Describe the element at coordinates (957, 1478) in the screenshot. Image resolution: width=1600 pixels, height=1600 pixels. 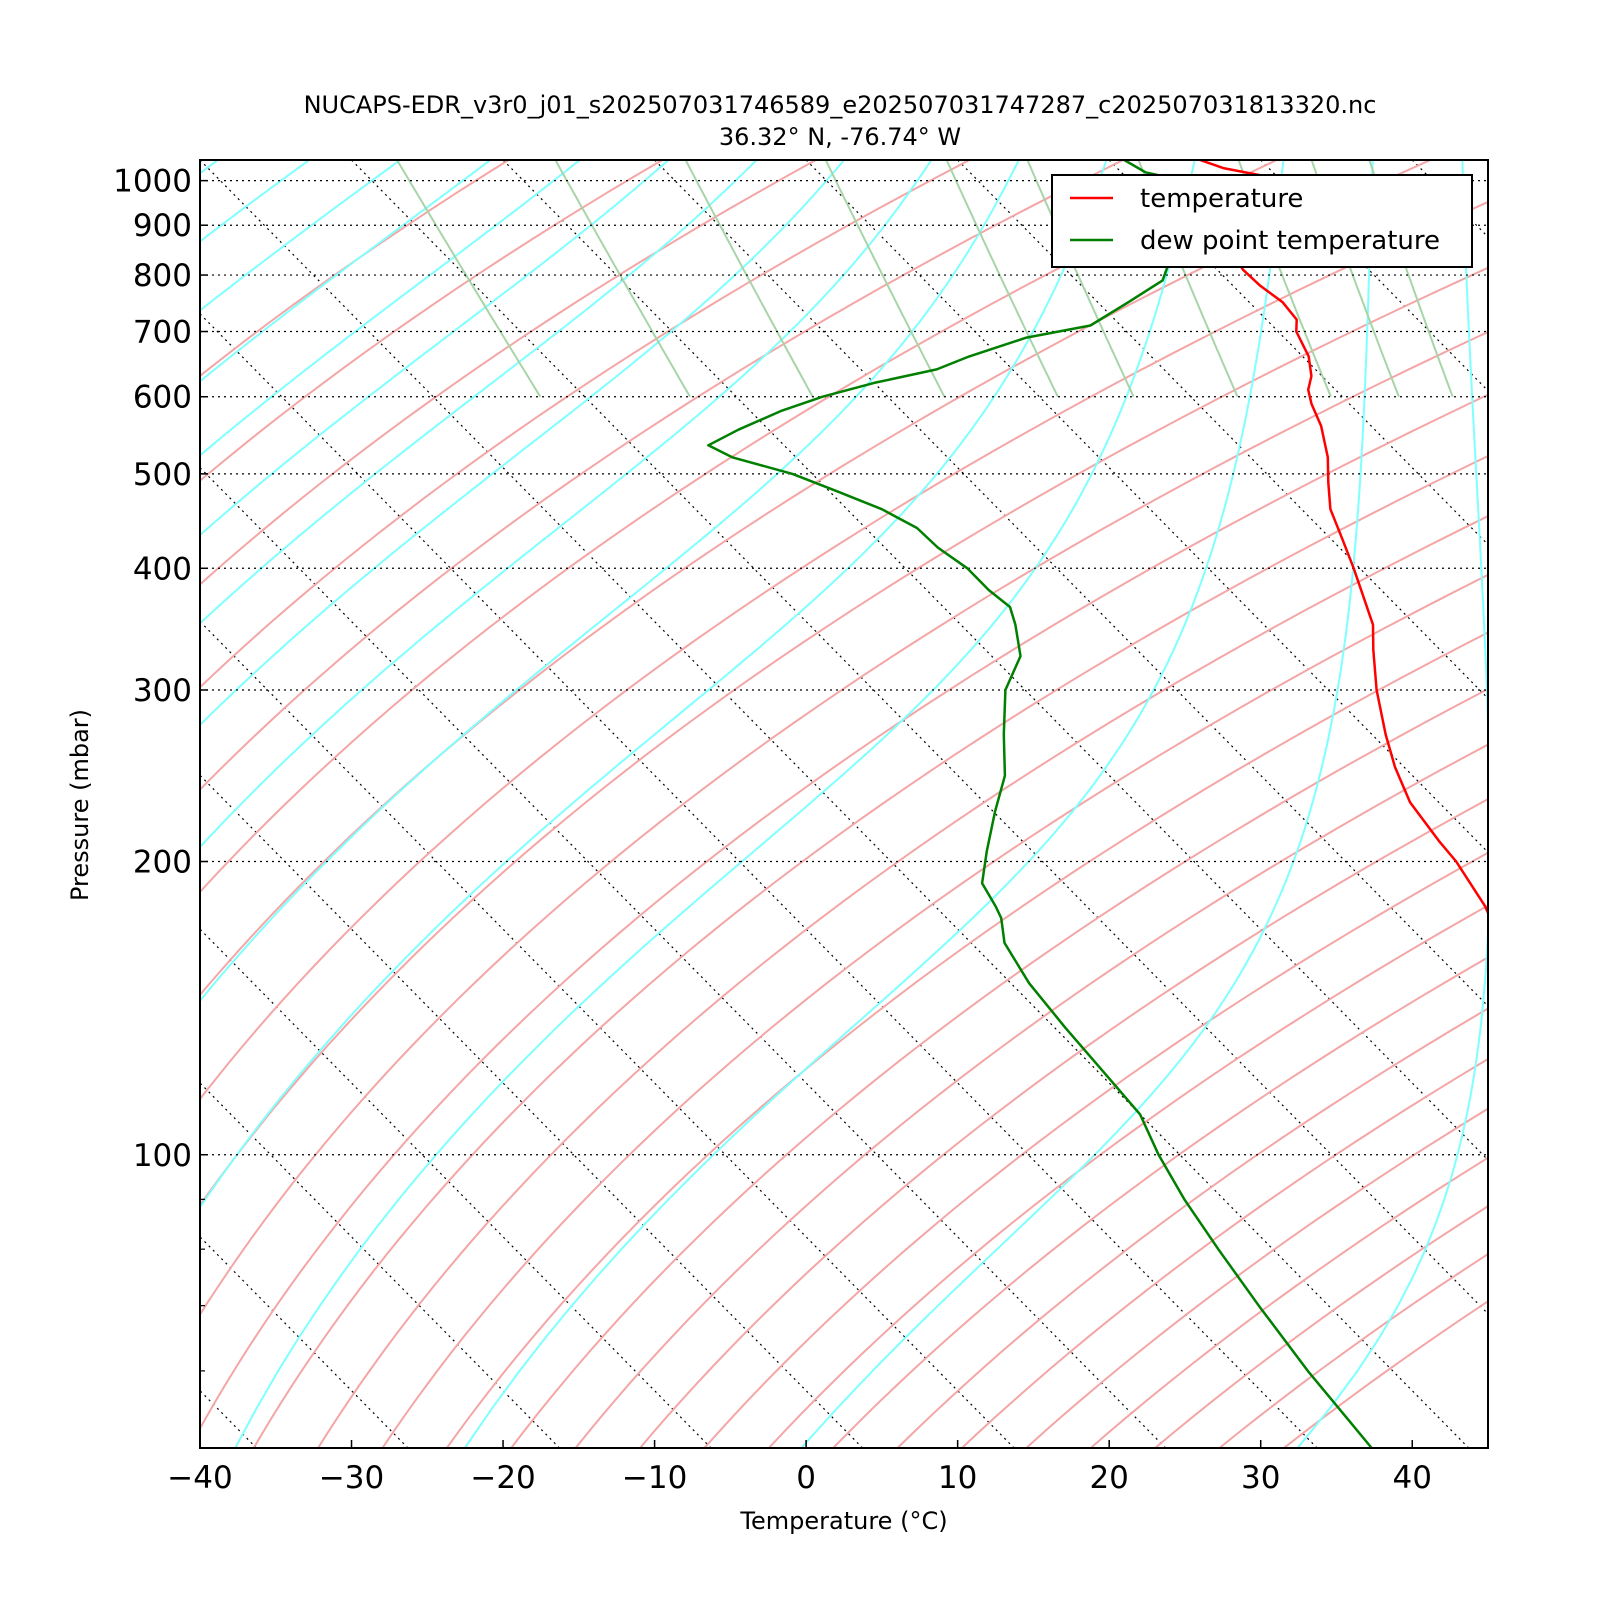
I see `x-tick-label: 10` at that location.